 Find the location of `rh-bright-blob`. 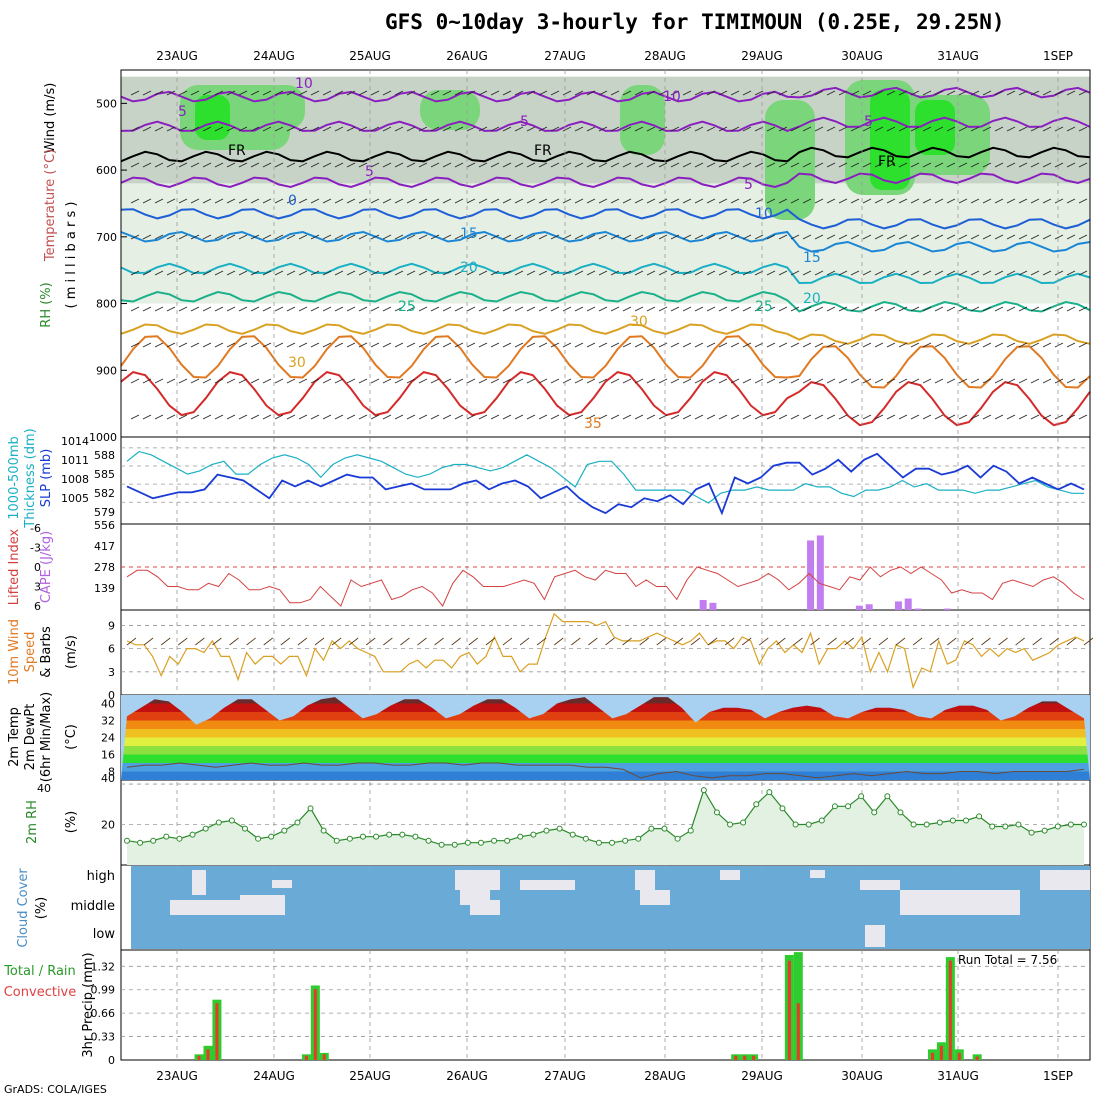

rh-bright-blob is located at coordinates (212, 117).